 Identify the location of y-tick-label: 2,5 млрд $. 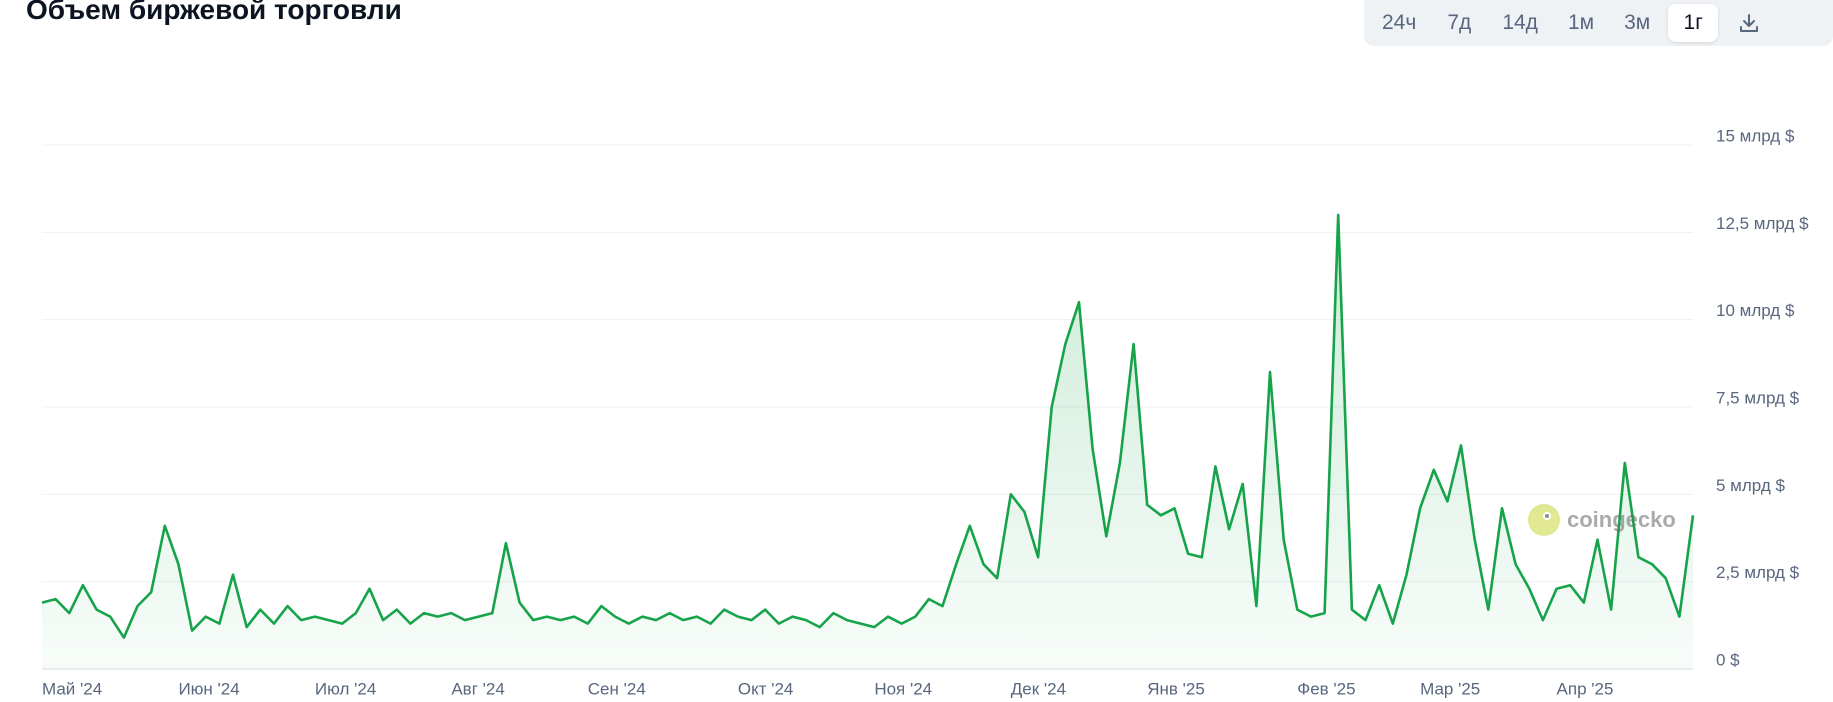
(1758, 572).